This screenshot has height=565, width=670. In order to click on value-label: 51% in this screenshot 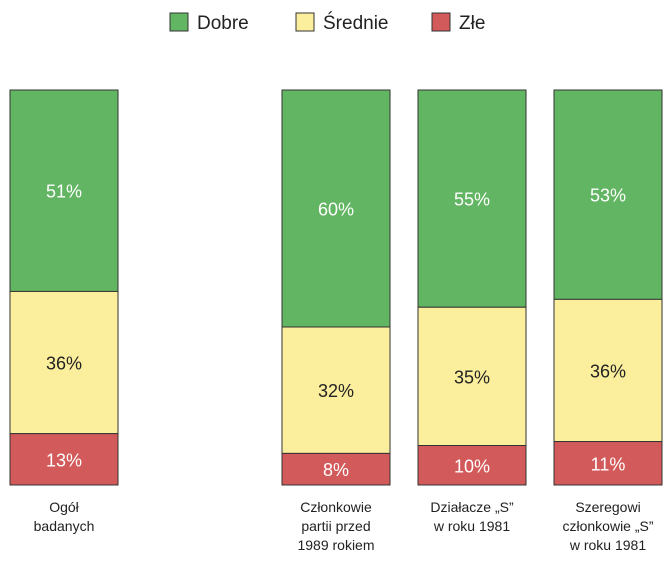, I will do `click(64, 192)`.